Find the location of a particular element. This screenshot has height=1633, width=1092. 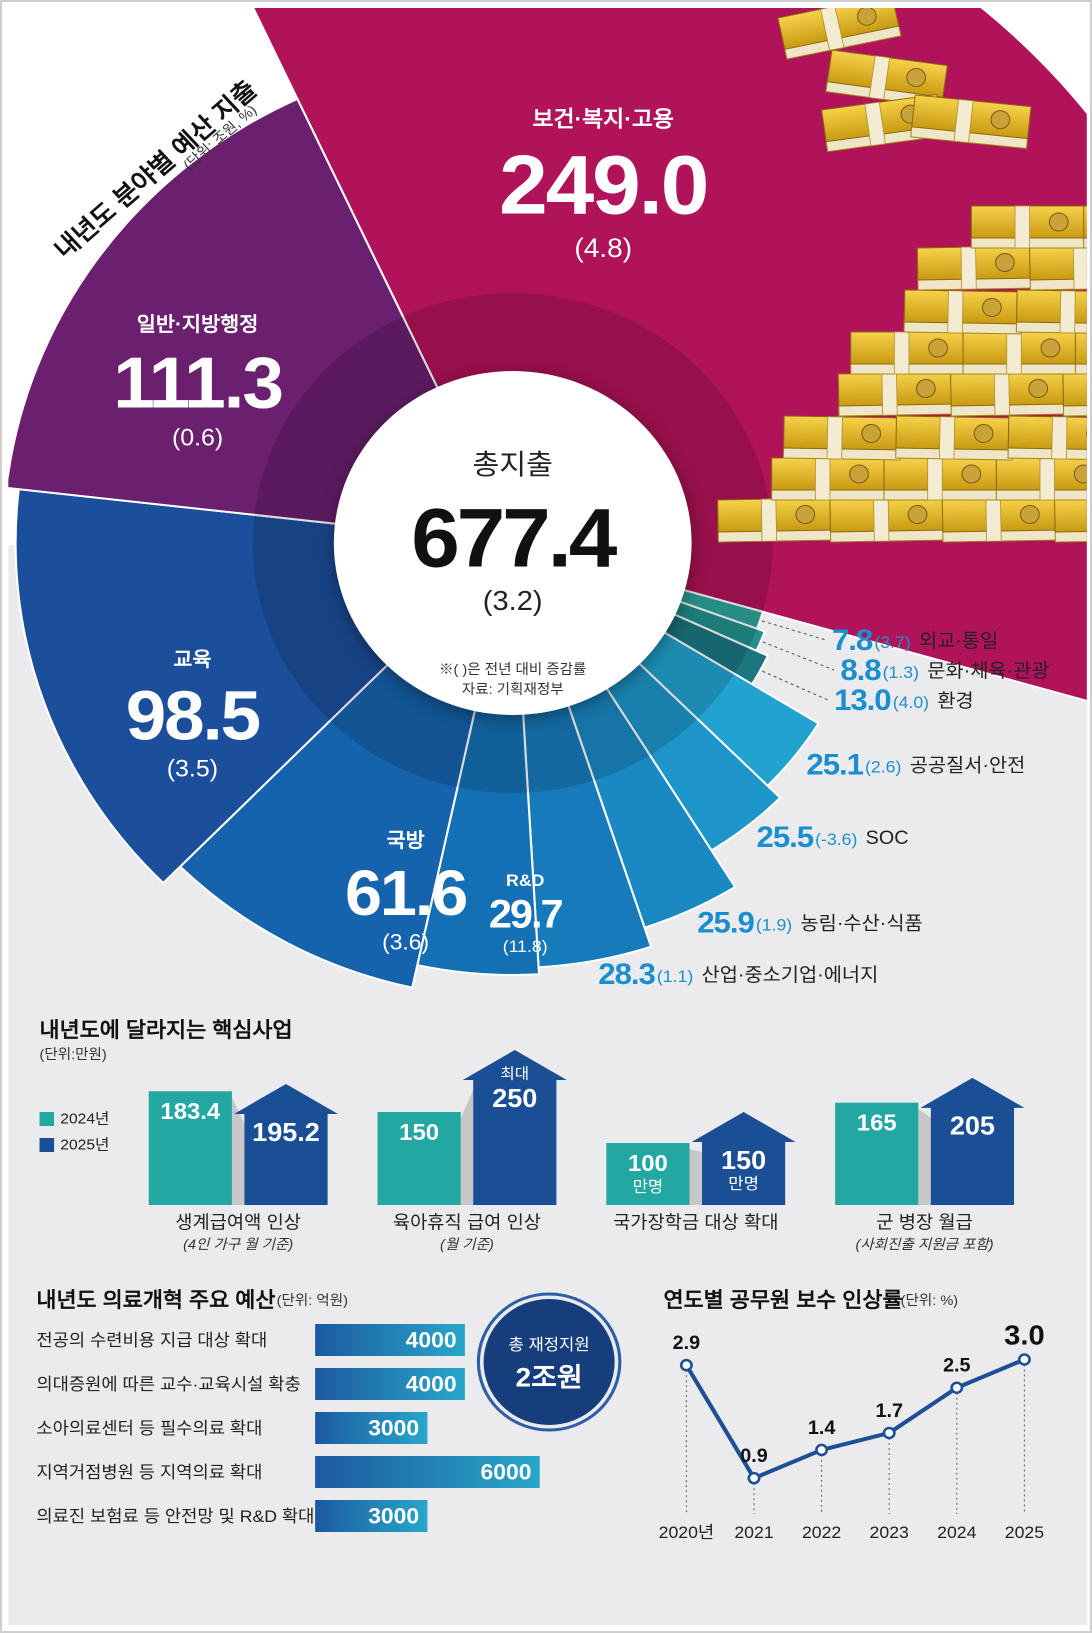

sector-change: (3.6) is located at coordinates (405, 942).